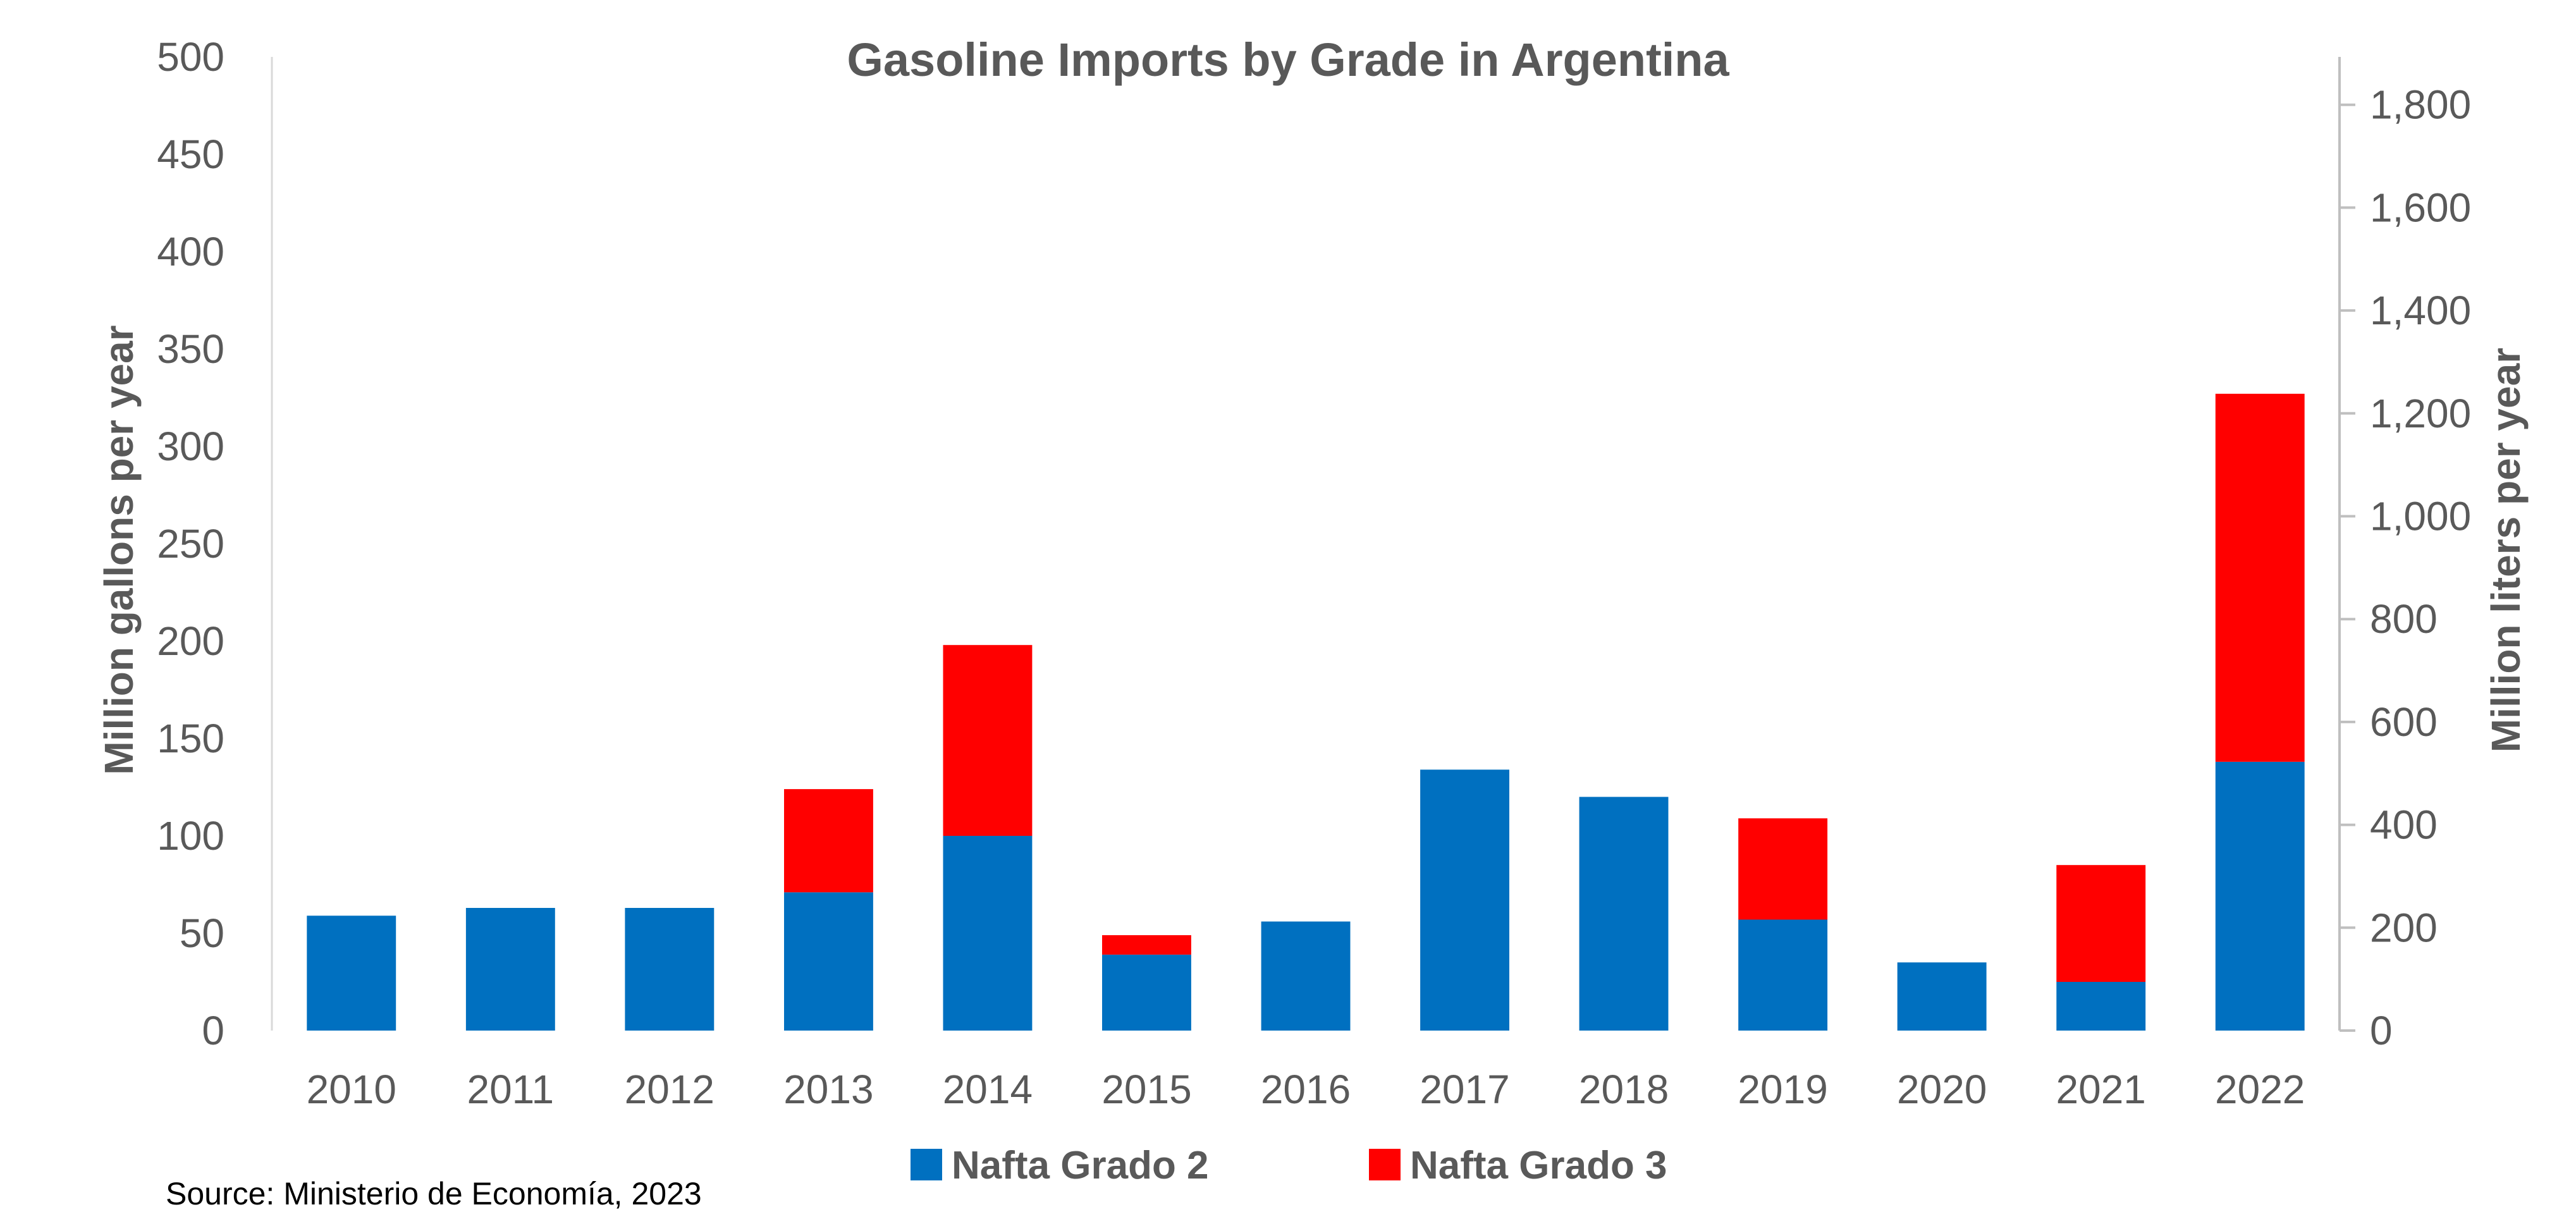 The width and height of the screenshot is (2576, 1231). Describe the element at coordinates (2260, 1089) in the screenshot. I see `x-tick-2022: 2022` at that location.